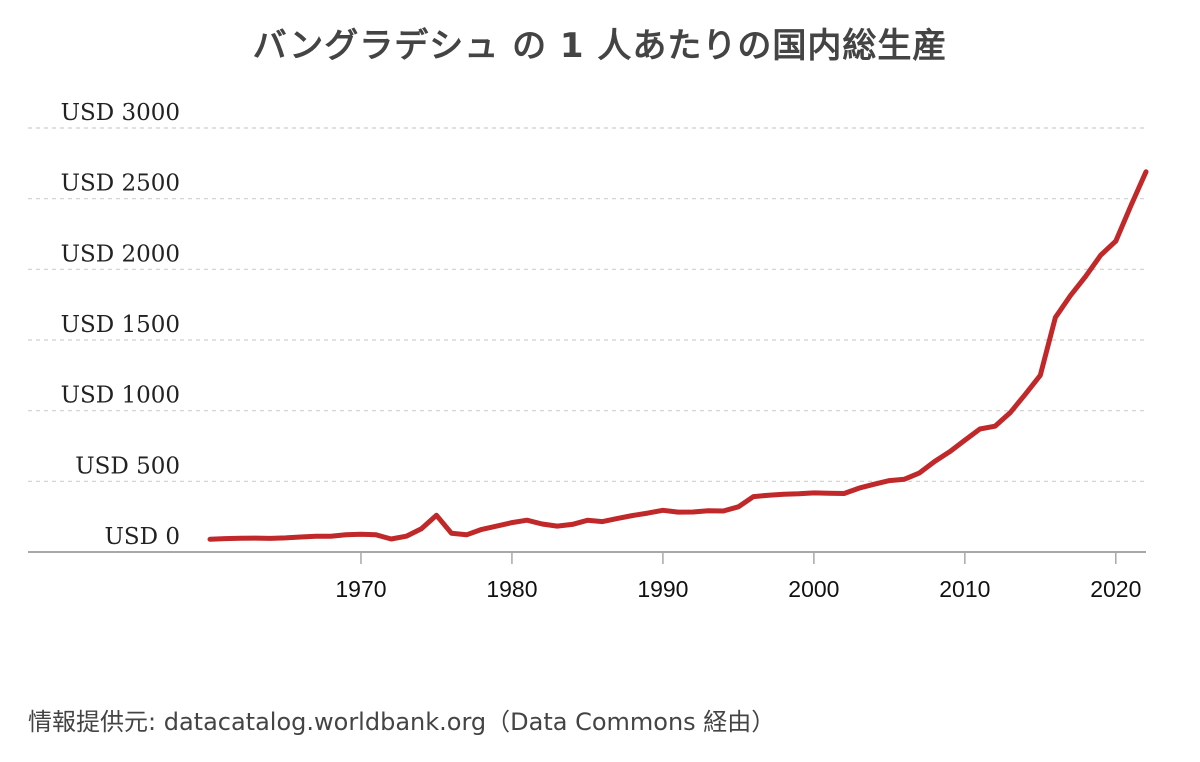  I want to click on y-tick-label: USD 1000, so click(120, 396).